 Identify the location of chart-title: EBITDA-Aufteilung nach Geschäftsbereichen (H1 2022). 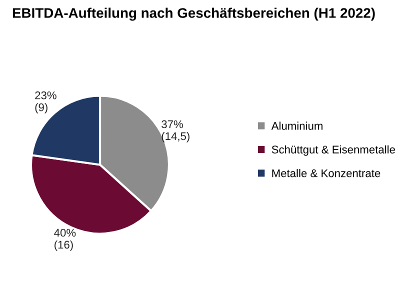
(193, 14).